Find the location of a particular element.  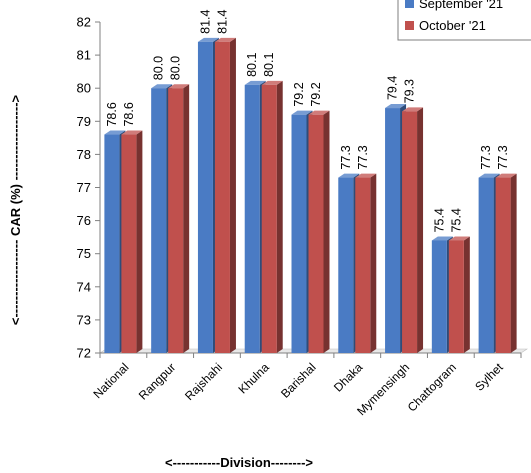

y-tick-label: 81 is located at coordinates (84, 55).